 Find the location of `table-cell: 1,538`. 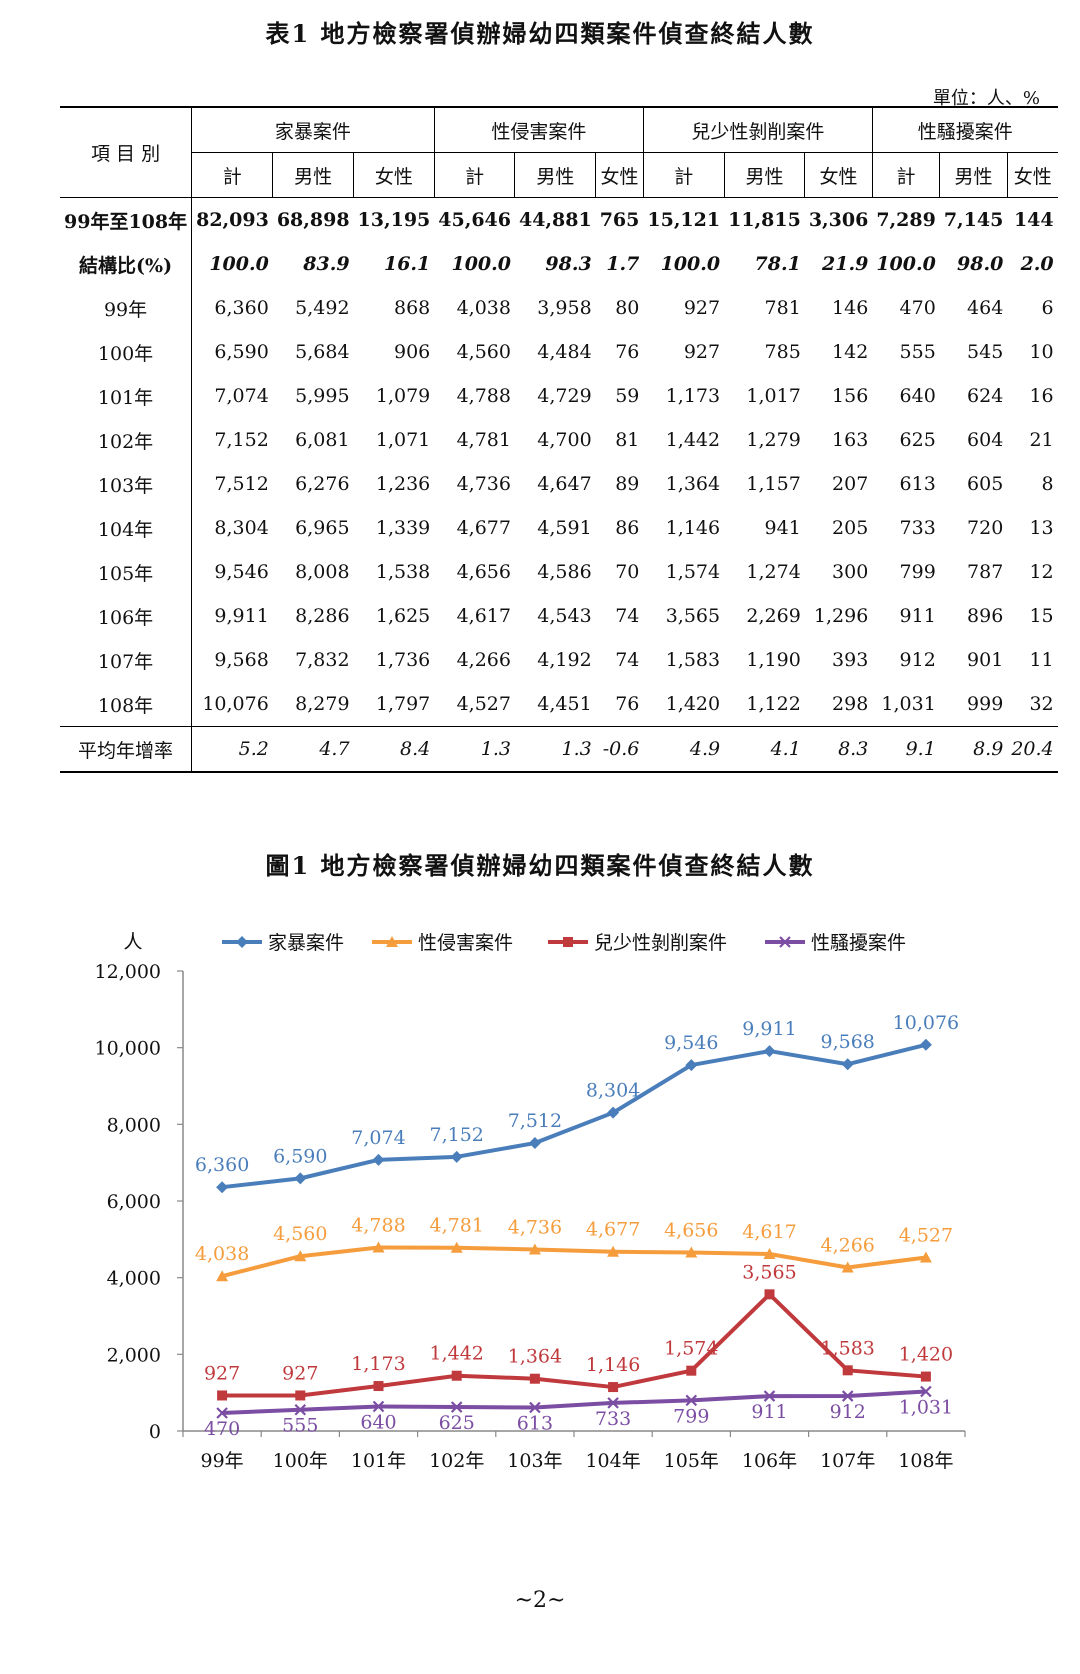

table-cell: 1,538 is located at coordinates (403, 572).